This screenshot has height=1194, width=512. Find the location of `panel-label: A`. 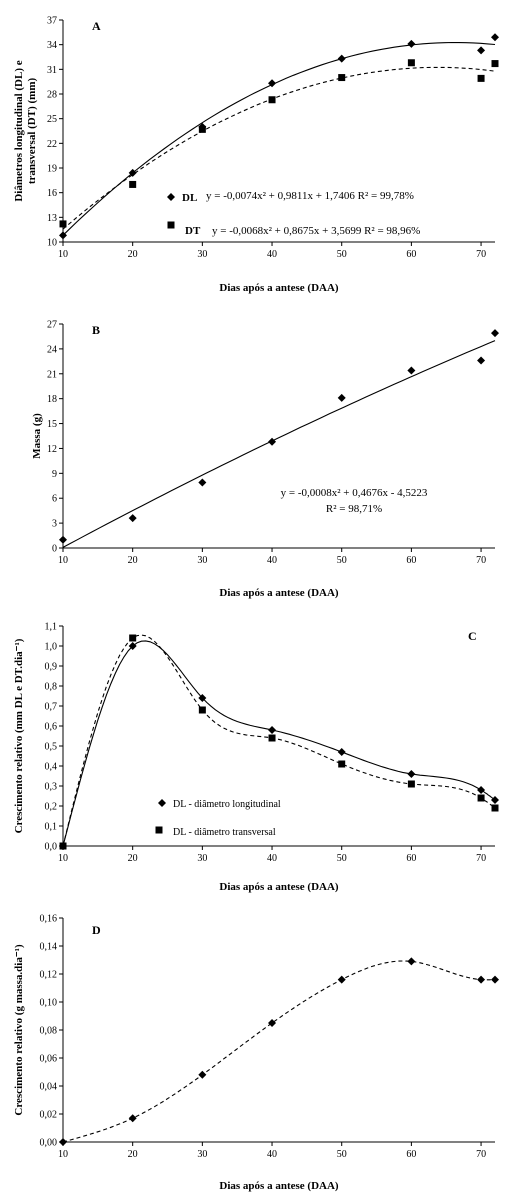

panel-label: A is located at coordinates (96, 26).